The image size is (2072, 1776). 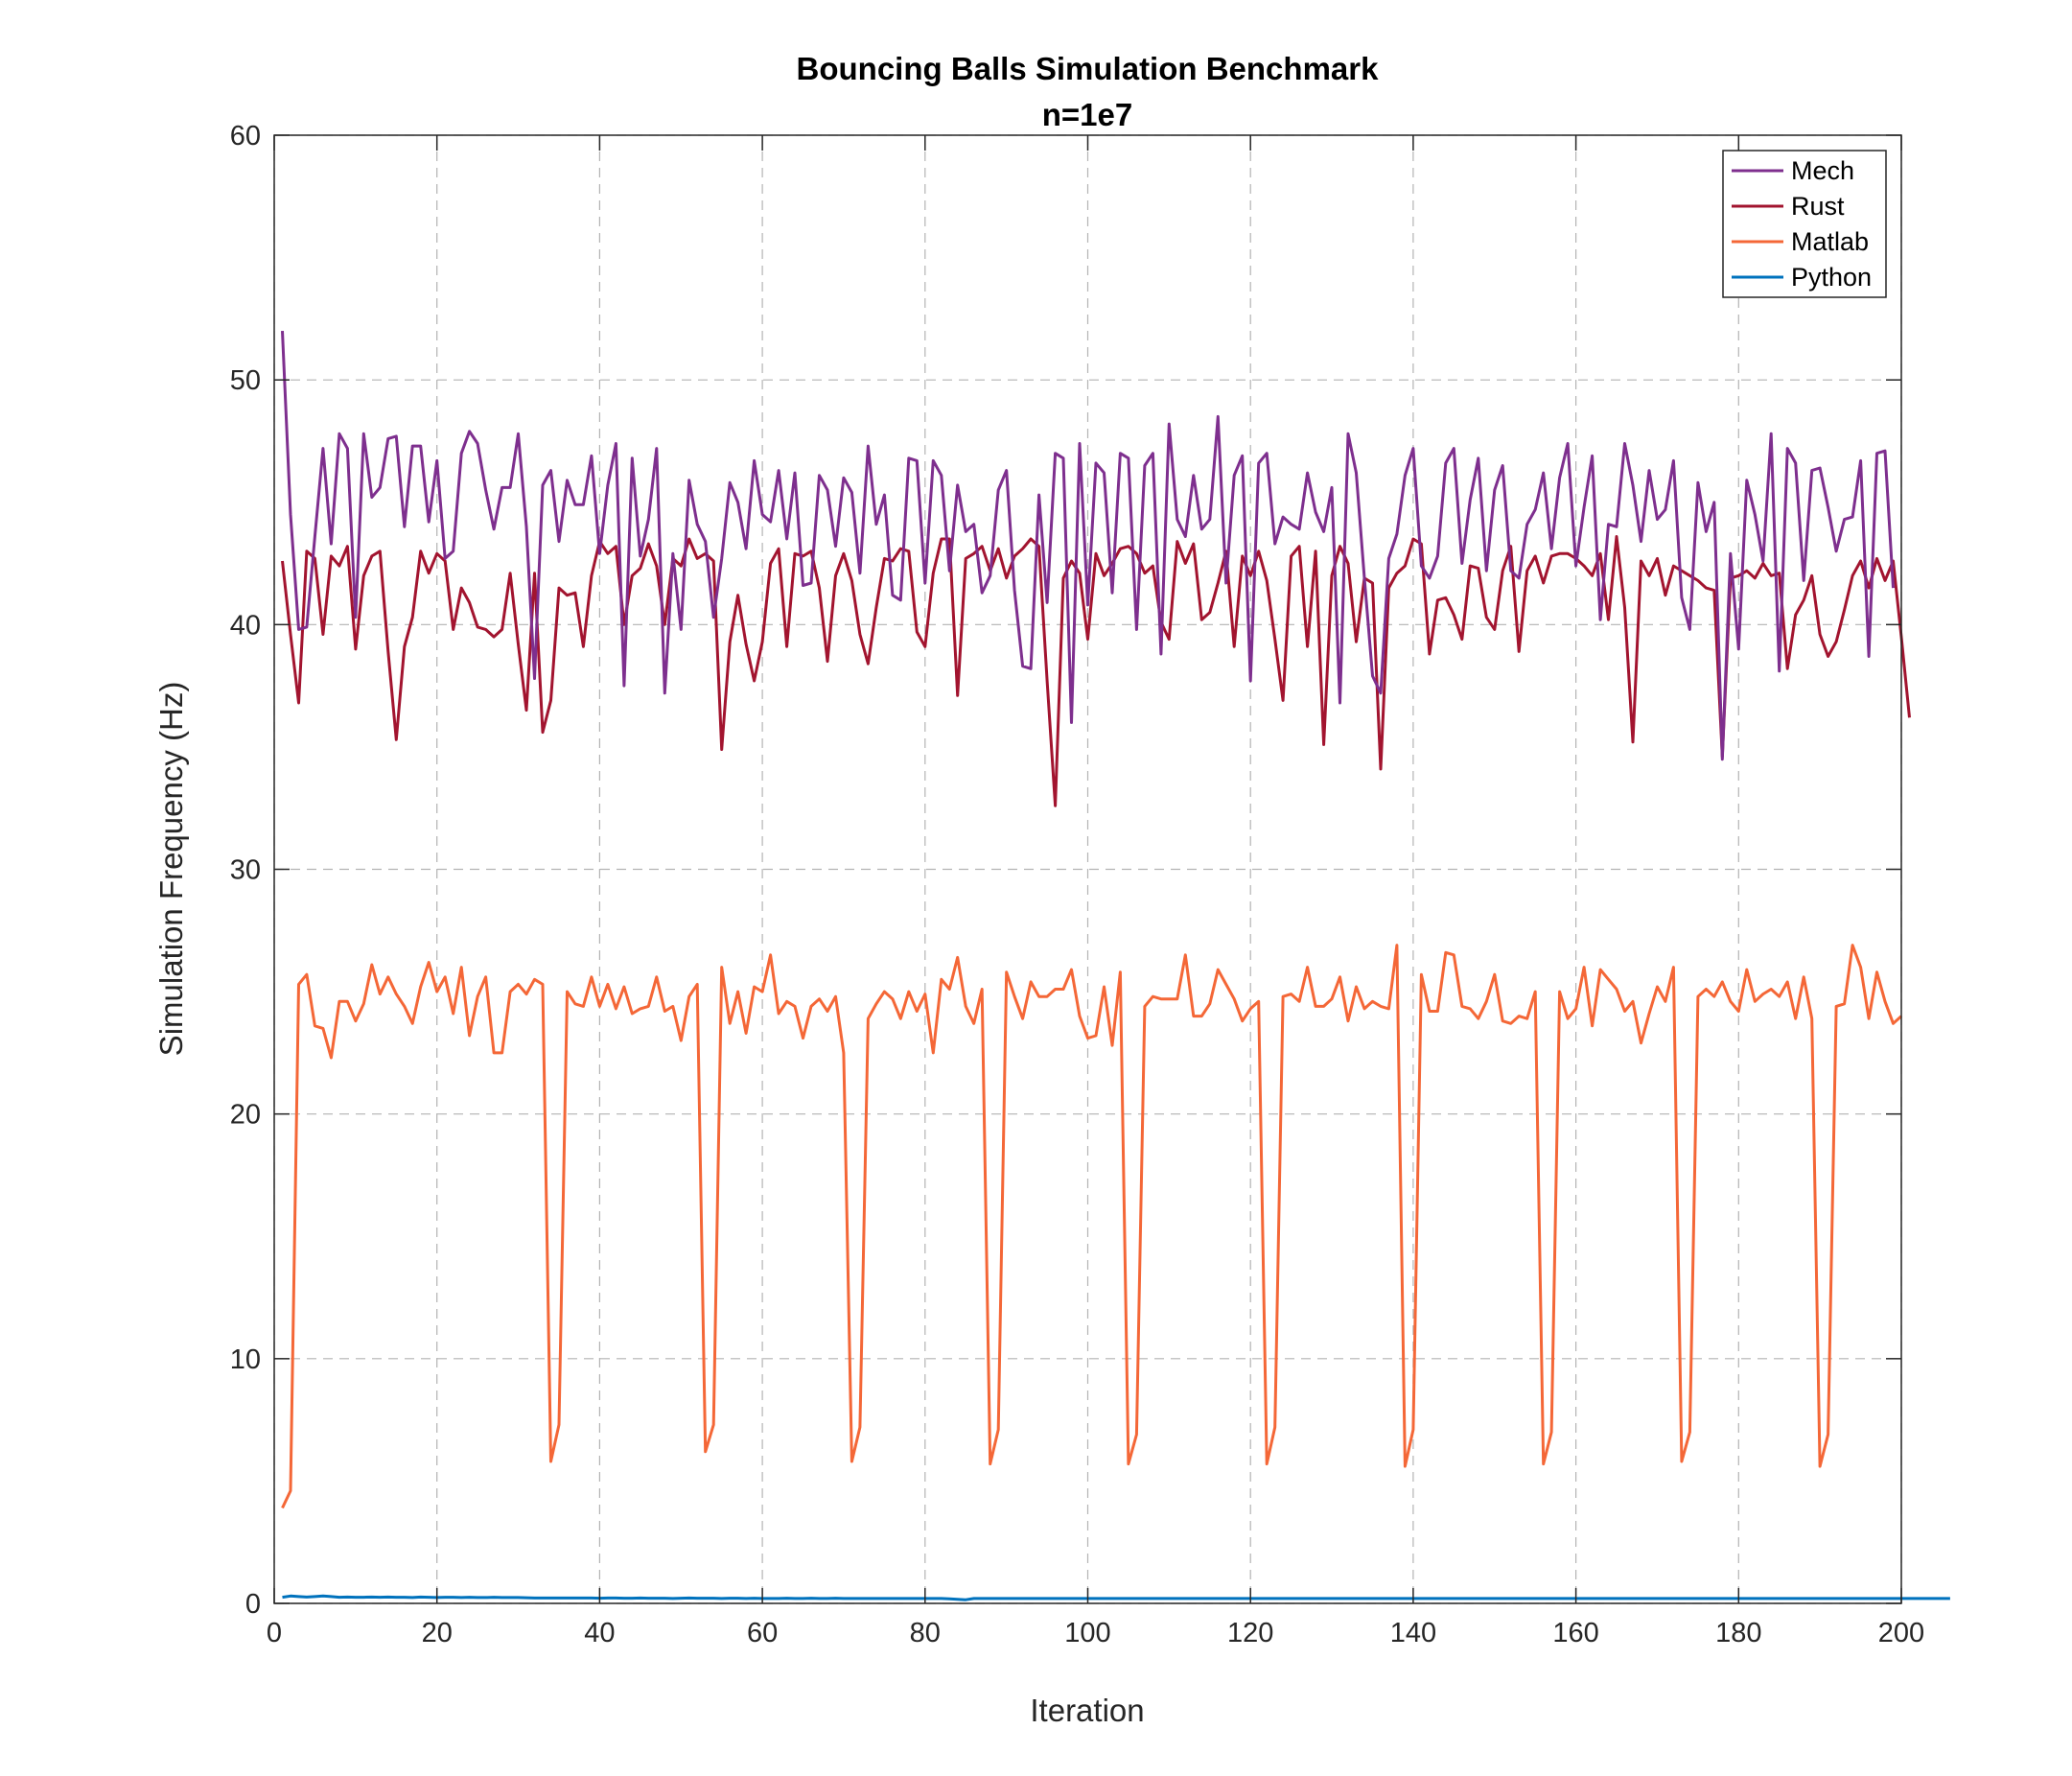 I want to click on legend-label-mech: Mech, so click(x=1822, y=170).